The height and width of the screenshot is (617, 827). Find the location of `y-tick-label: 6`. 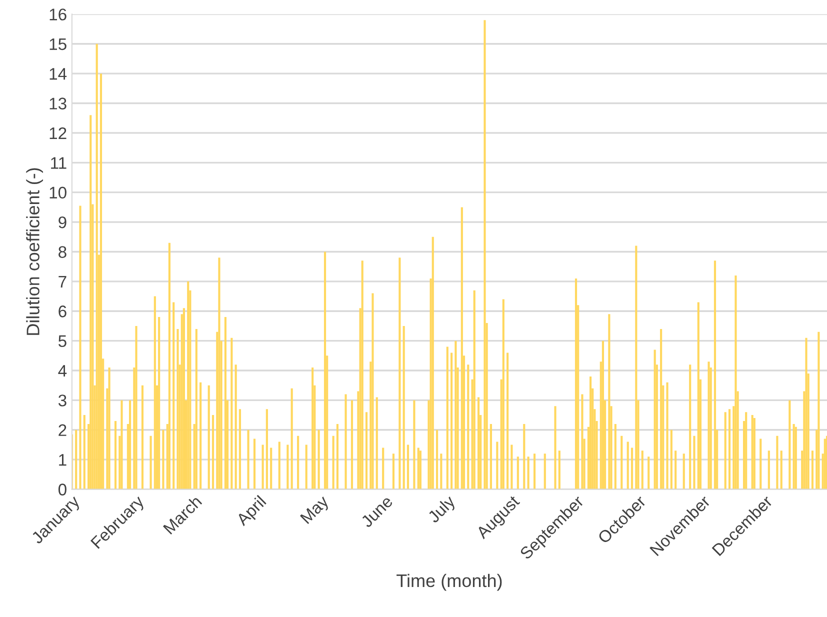

y-tick-label: 6 is located at coordinates (62, 312).